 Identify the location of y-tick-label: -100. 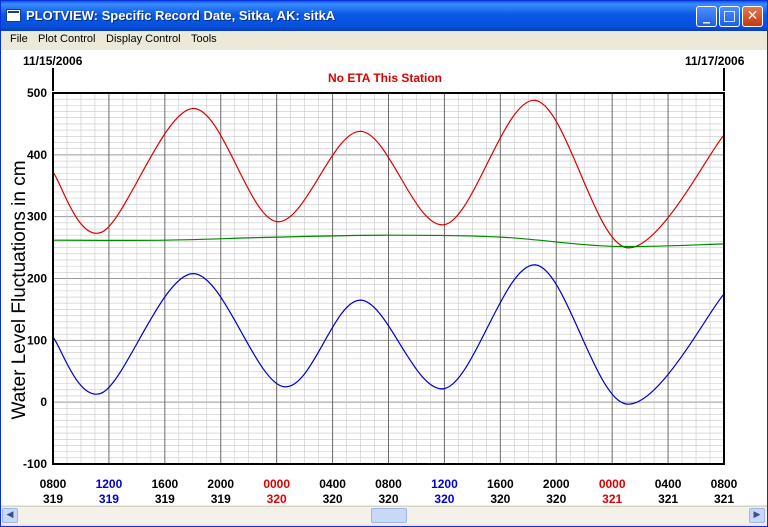
(35, 464).